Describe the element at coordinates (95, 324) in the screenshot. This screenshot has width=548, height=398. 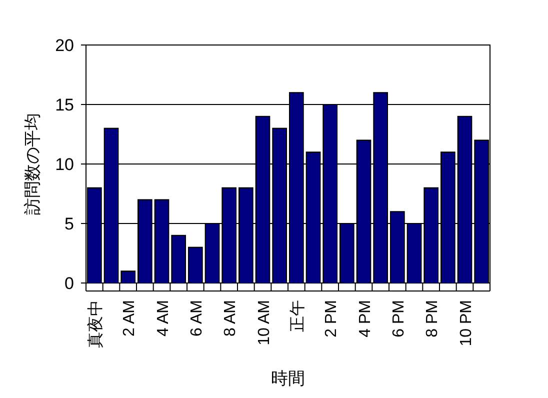
I see `x-tick-label: 真夜中` at that location.